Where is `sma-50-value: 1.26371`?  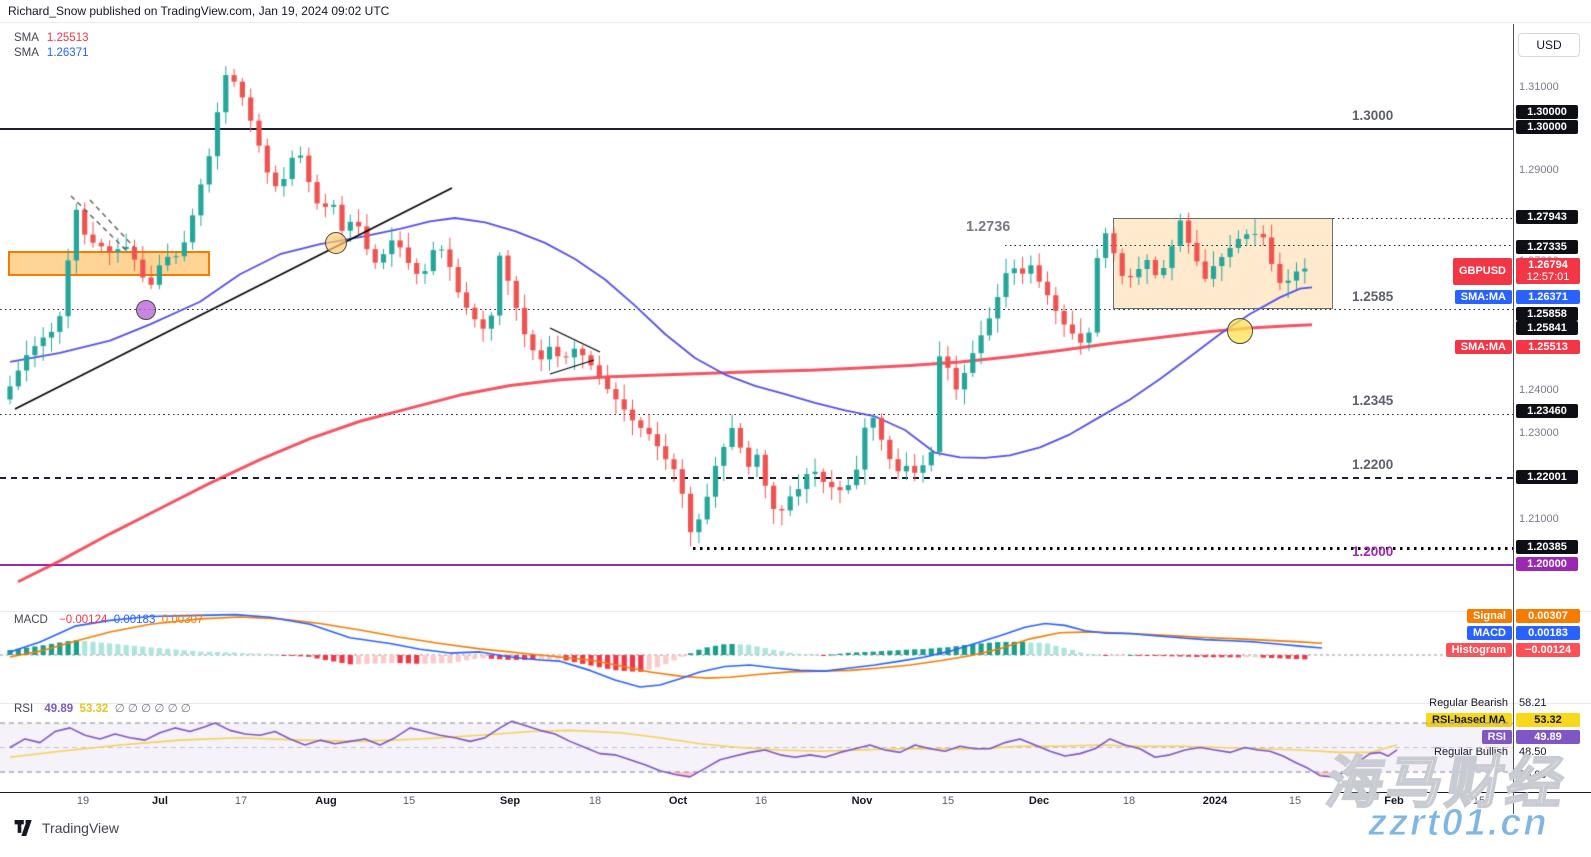 sma-50-value: 1.26371 is located at coordinates (67, 53).